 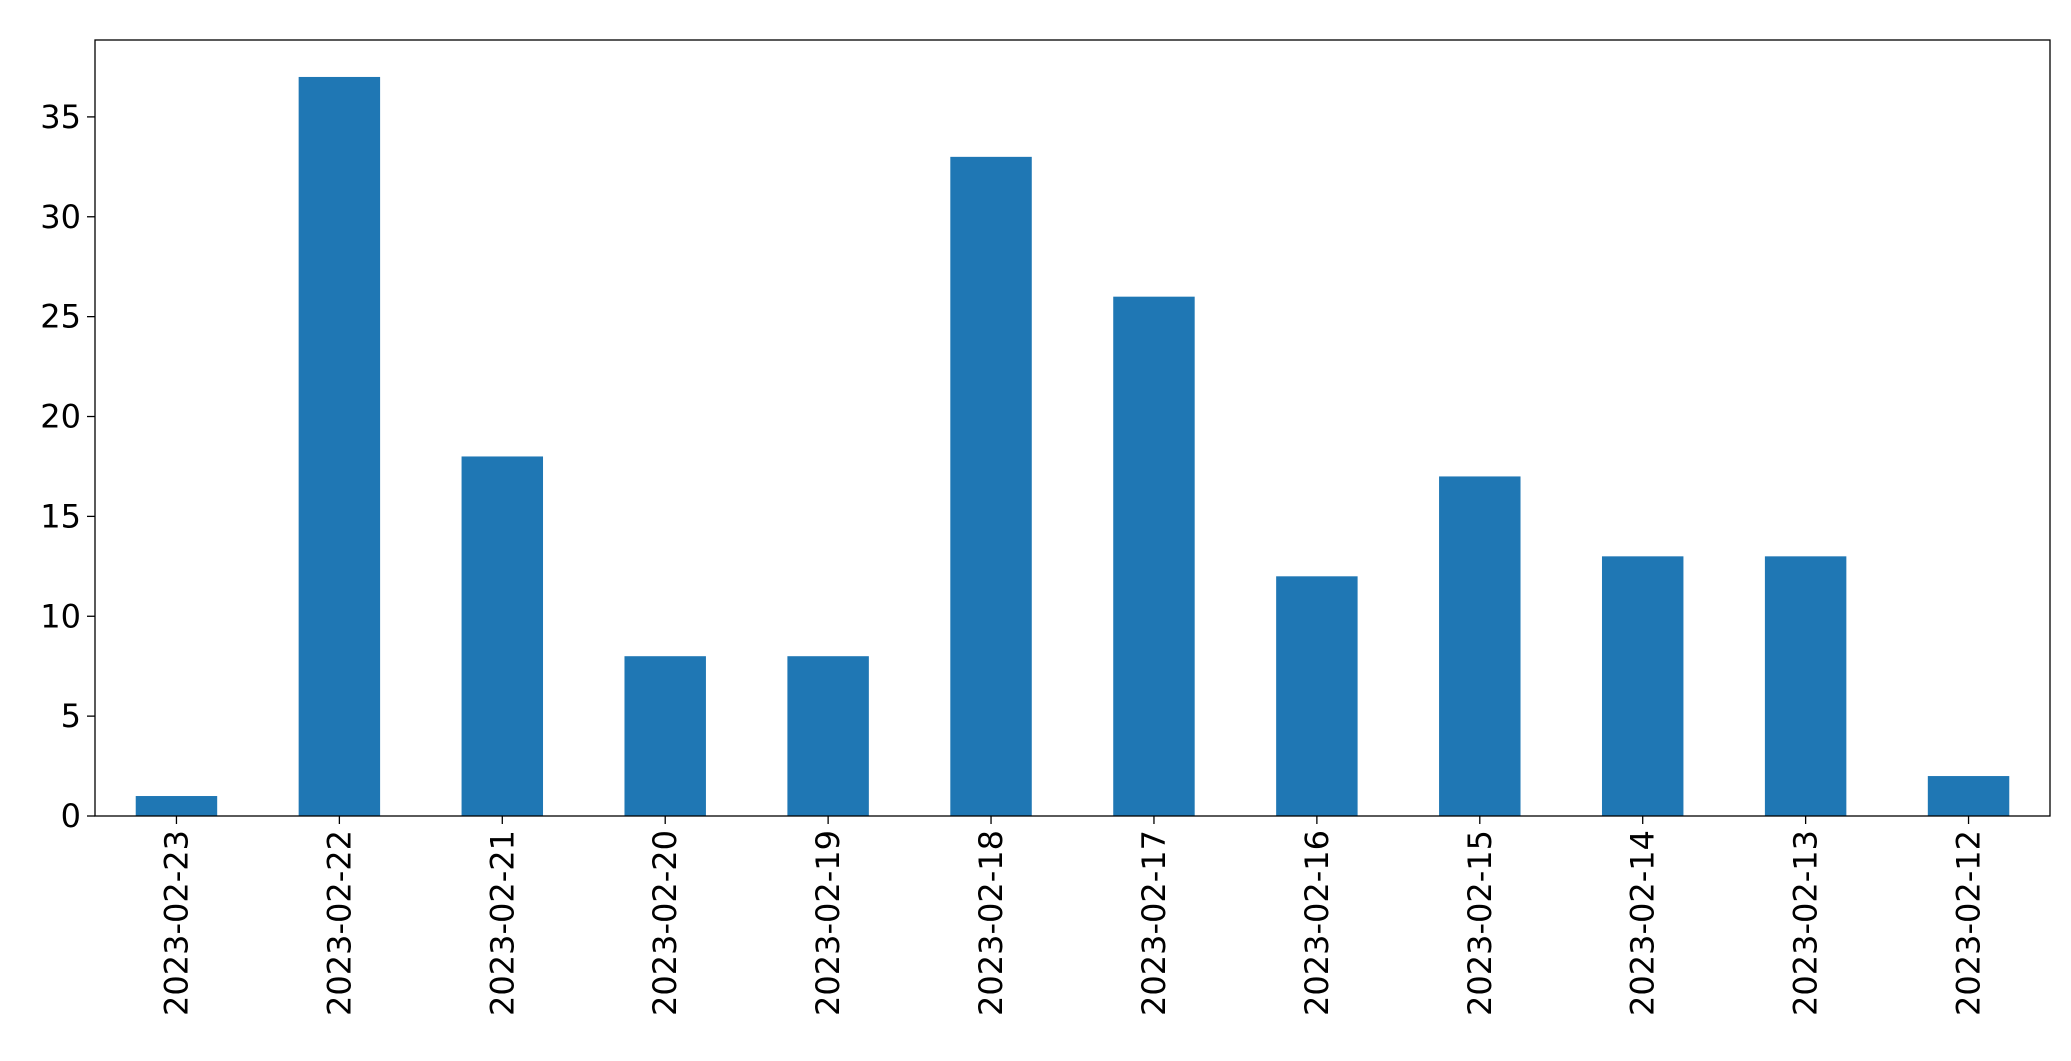 What do you see at coordinates (1317, 923) in the screenshot?
I see `x-tick-label: 2023-02-16` at bounding box center [1317, 923].